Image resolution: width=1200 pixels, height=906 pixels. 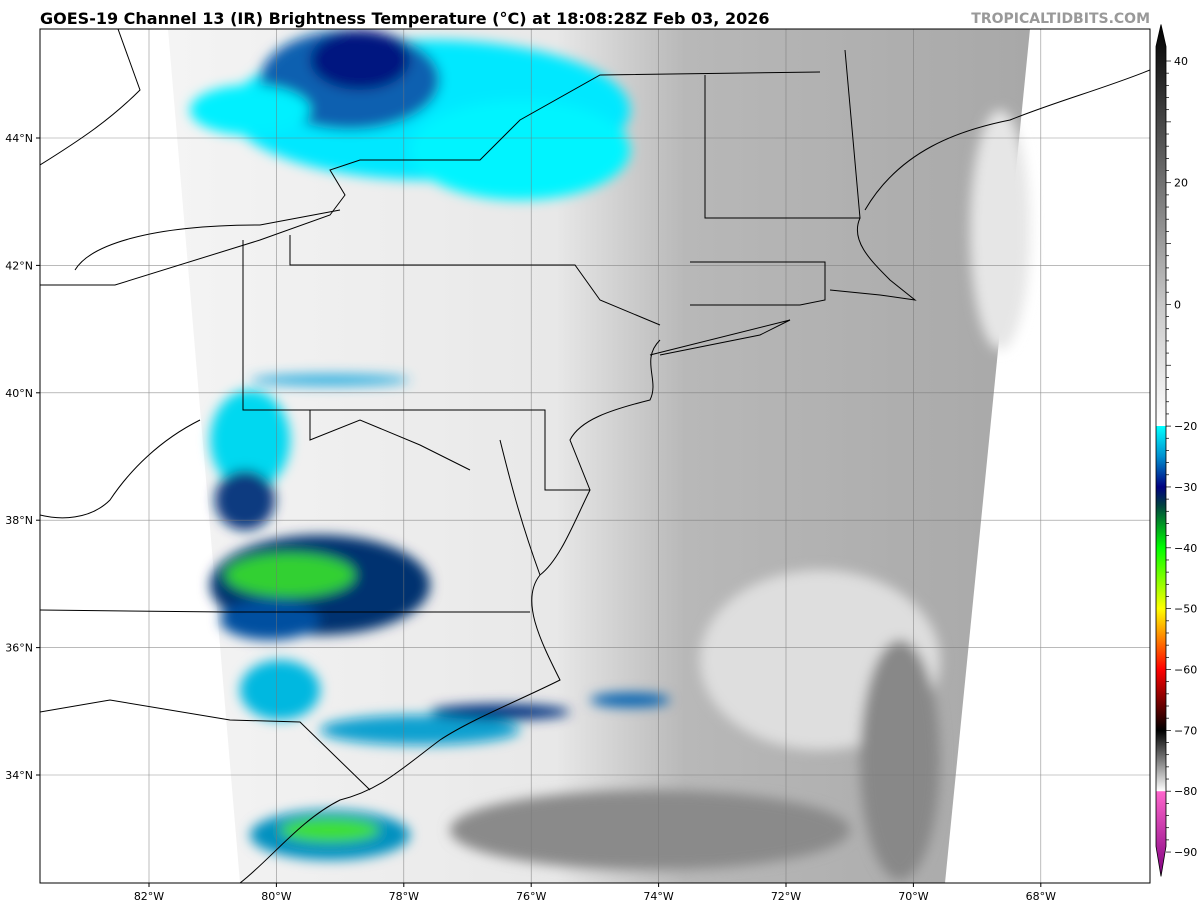 What do you see at coordinates (1185, 852) in the screenshot?
I see `colorbar-tick-label: −90` at bounding box center [1185, 852].